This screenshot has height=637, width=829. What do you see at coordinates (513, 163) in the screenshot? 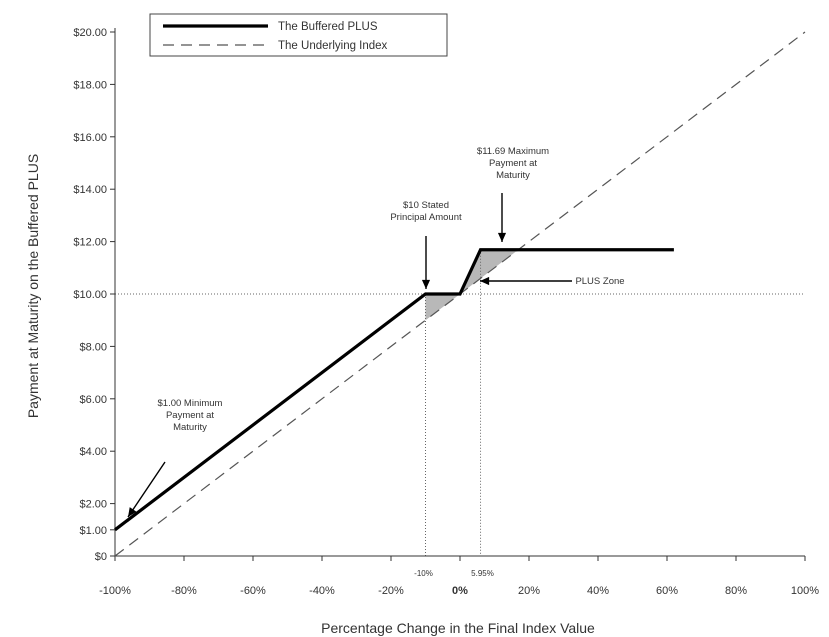
I see `max-payment-annotation-line: Payment at` at bounding box center [513, 163].